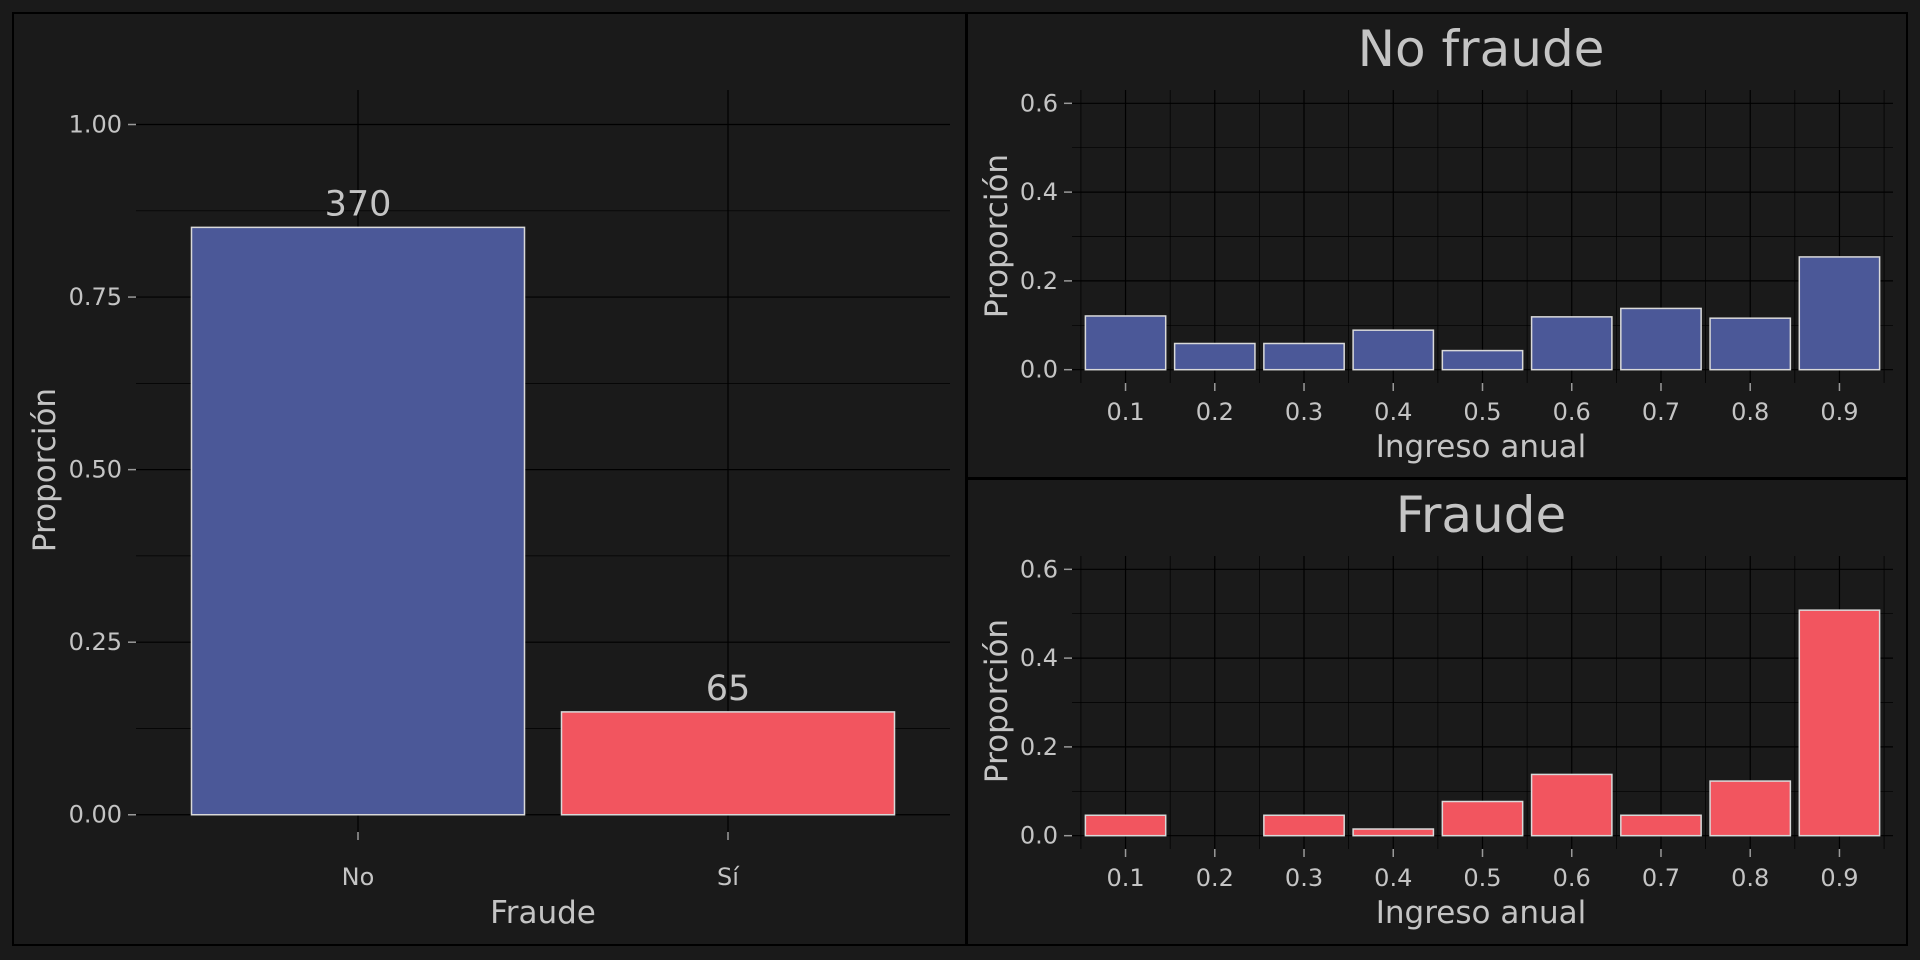  Describe the element at coordinates (95, 642) in the screenshot. I see `y-tick-label: 0.25` at that location.